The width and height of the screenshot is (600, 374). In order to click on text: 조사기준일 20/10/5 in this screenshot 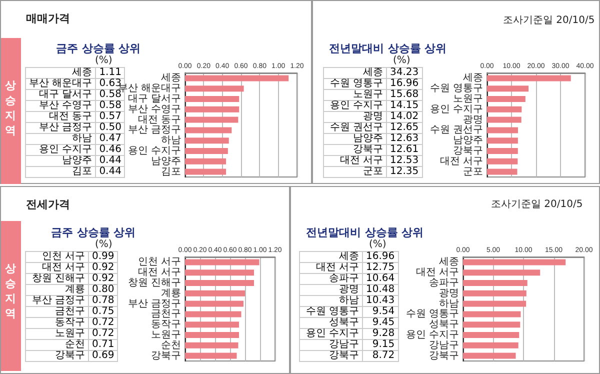, I will do `click(549, 20)`.